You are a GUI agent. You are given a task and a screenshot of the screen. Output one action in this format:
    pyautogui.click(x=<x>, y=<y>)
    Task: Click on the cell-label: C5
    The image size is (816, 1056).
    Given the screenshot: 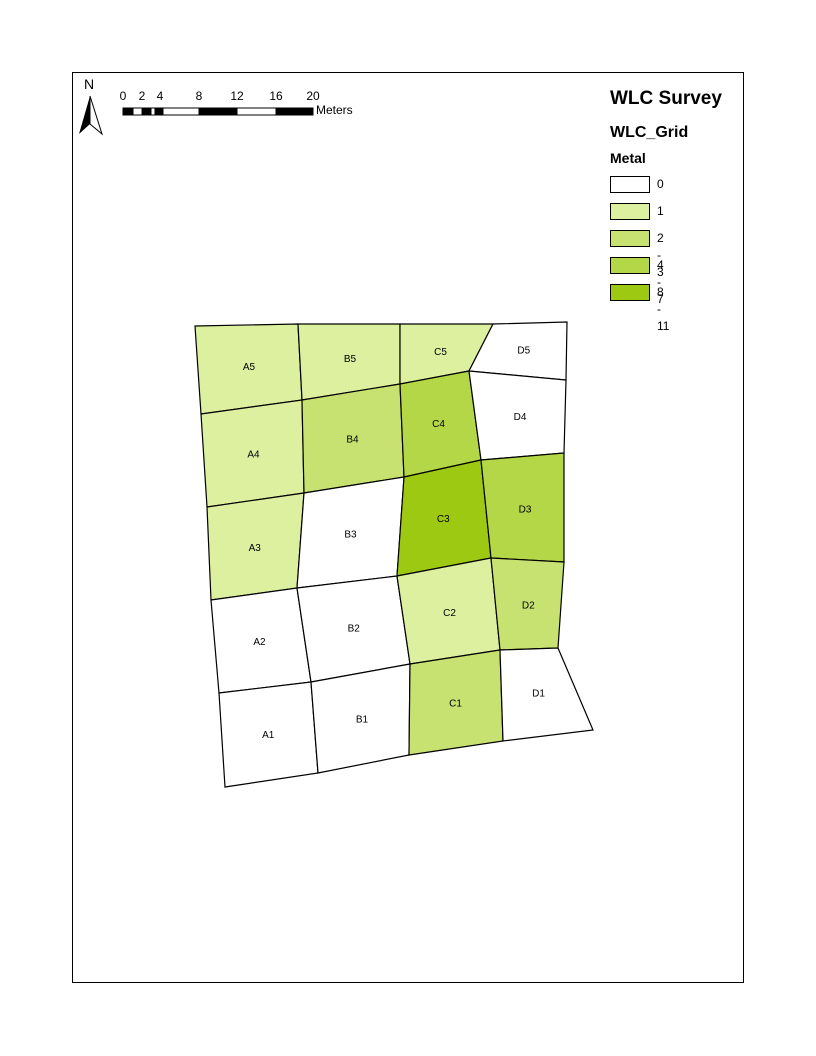 What is the action you would take?
    pyautogui.click(x=440, y=352)
    